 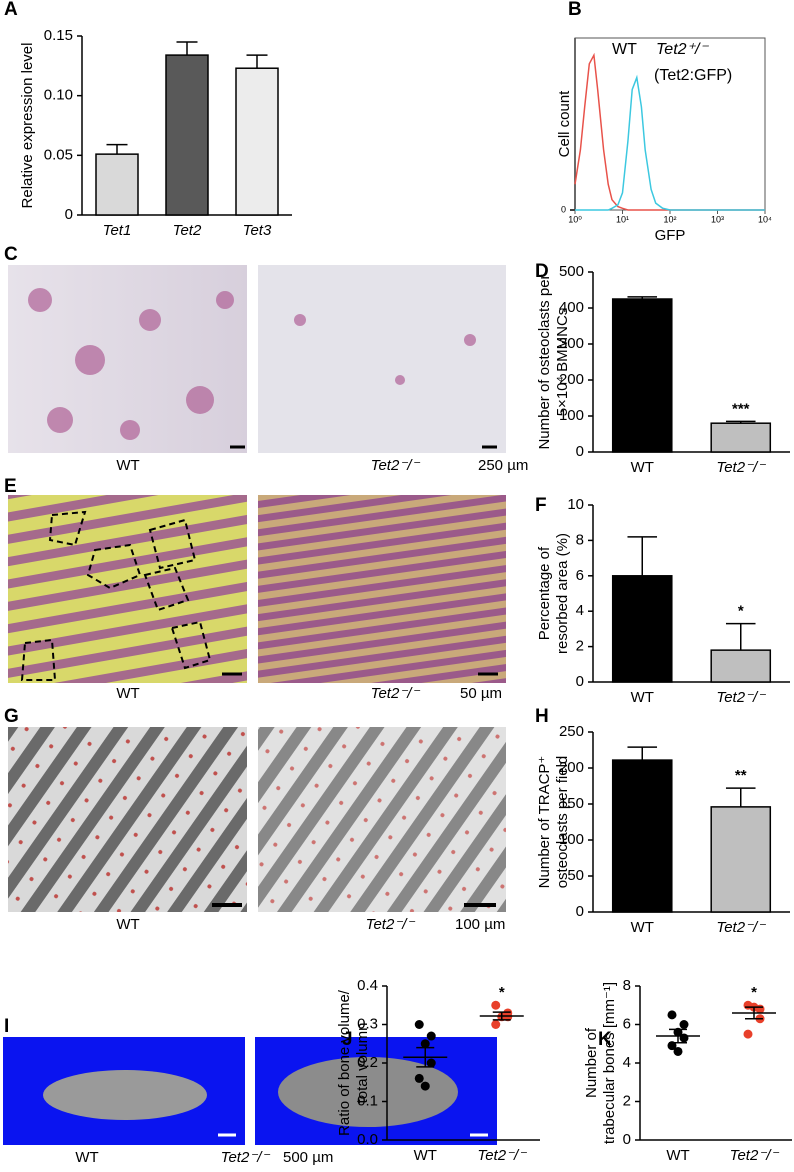 I want to click on legend-label: Tet2⁺/⁻, so click(x=682, y=49).